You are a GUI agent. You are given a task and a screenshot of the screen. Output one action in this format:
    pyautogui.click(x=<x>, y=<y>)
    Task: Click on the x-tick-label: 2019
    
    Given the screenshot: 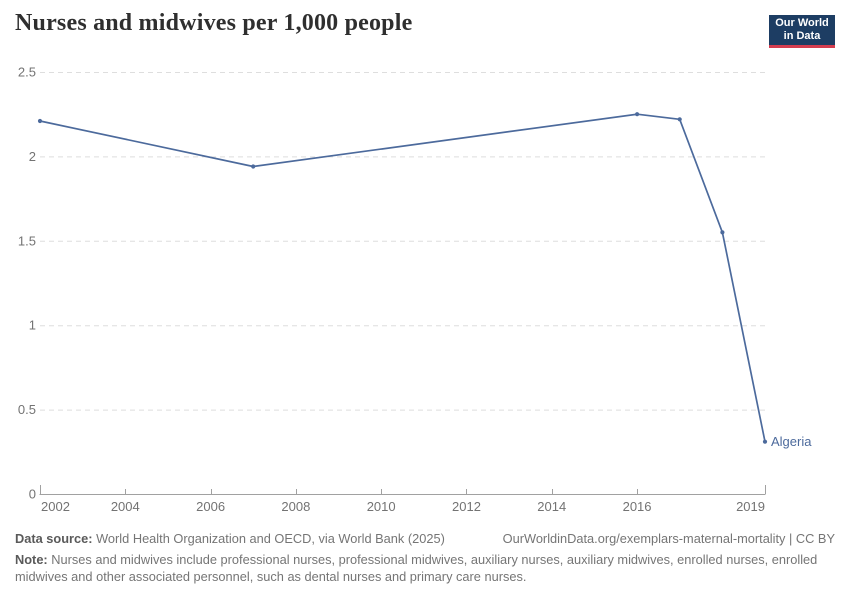 What is the action you would take?
    pyautogui.click(x=750, y=506)
    